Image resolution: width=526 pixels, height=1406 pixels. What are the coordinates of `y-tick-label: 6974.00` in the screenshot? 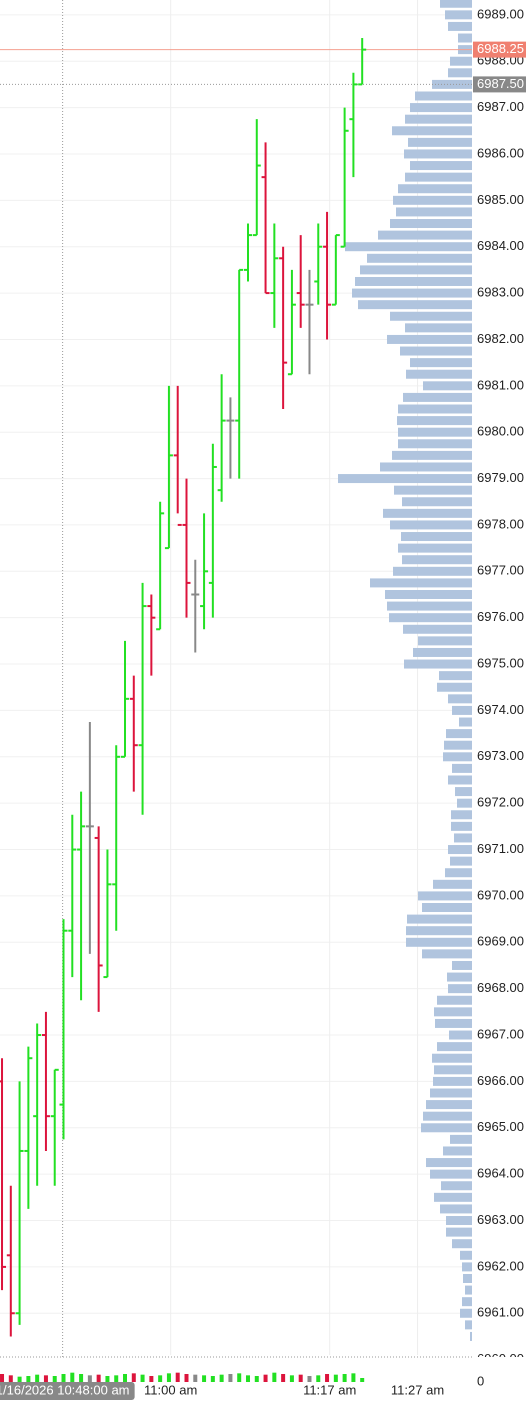 It's located at (500, 709).